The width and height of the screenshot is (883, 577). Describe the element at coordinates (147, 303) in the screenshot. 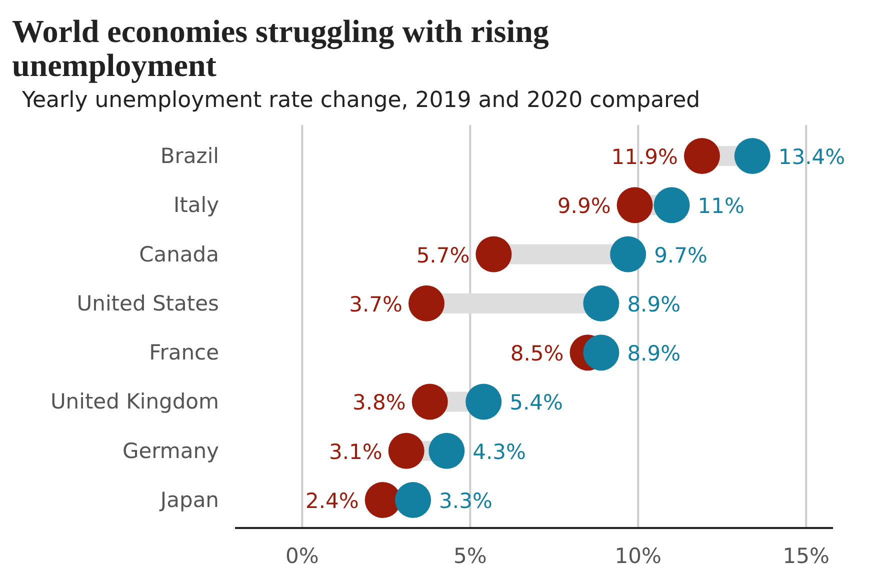

I see `y-tick-label: United States` at that location.